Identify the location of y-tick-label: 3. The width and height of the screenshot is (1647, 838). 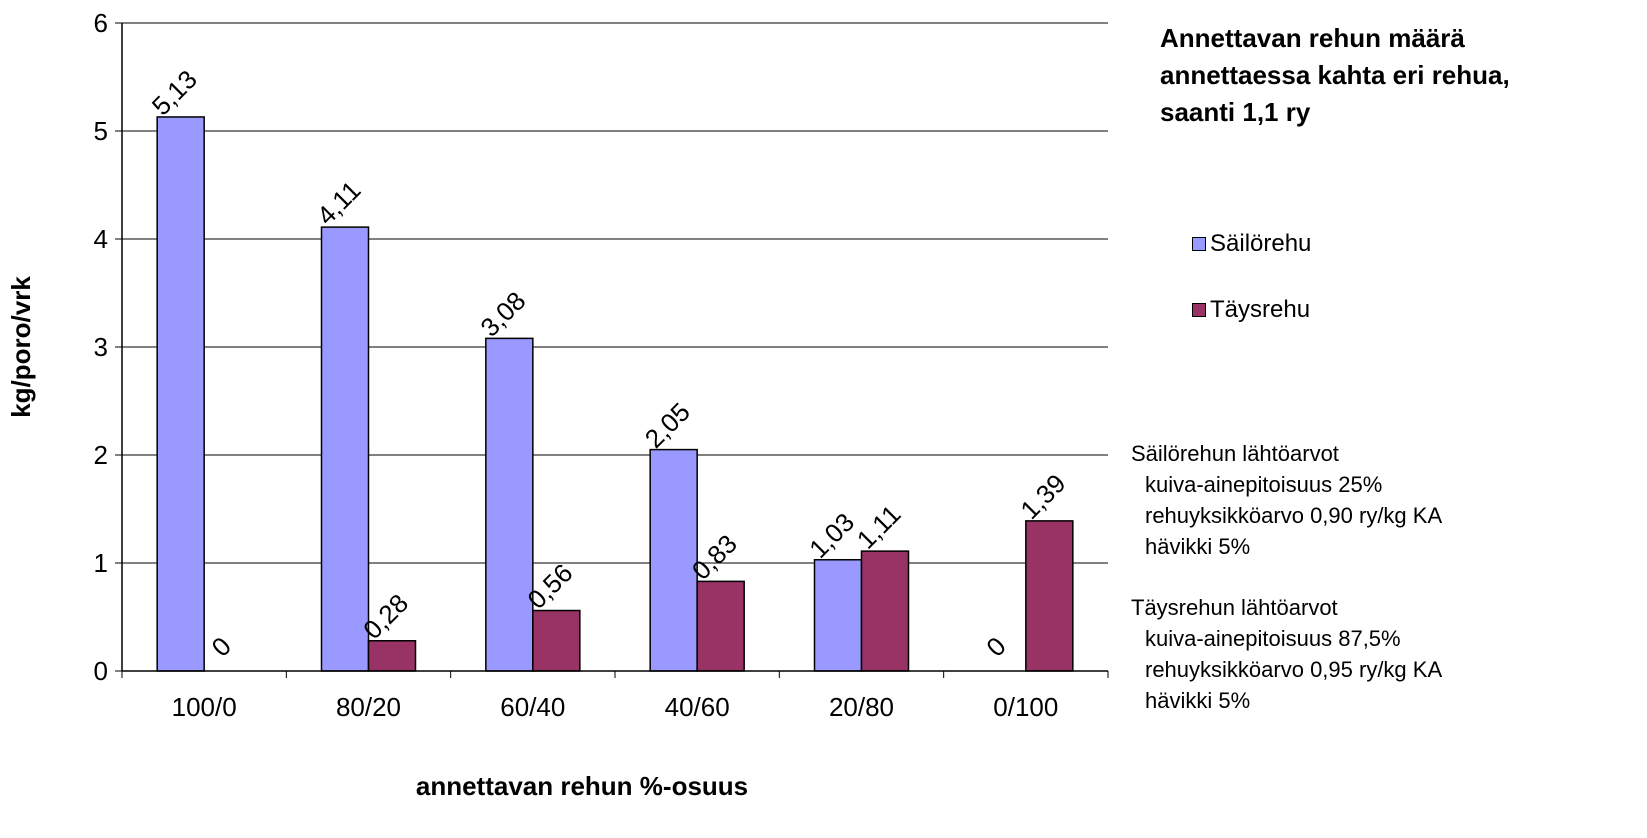
(101, 347).